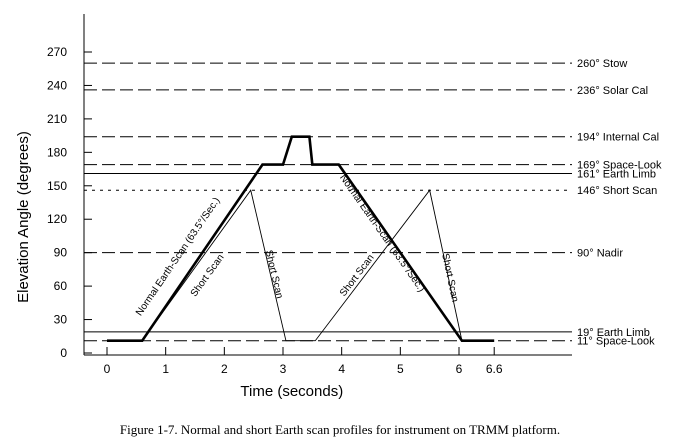 The width and height of the screenshot is (680, 446). What do you see at coordinates (618, 138) in the screenshot?
I see `reference-label: 194° Internal Cal` at bounding box center [618, 138].